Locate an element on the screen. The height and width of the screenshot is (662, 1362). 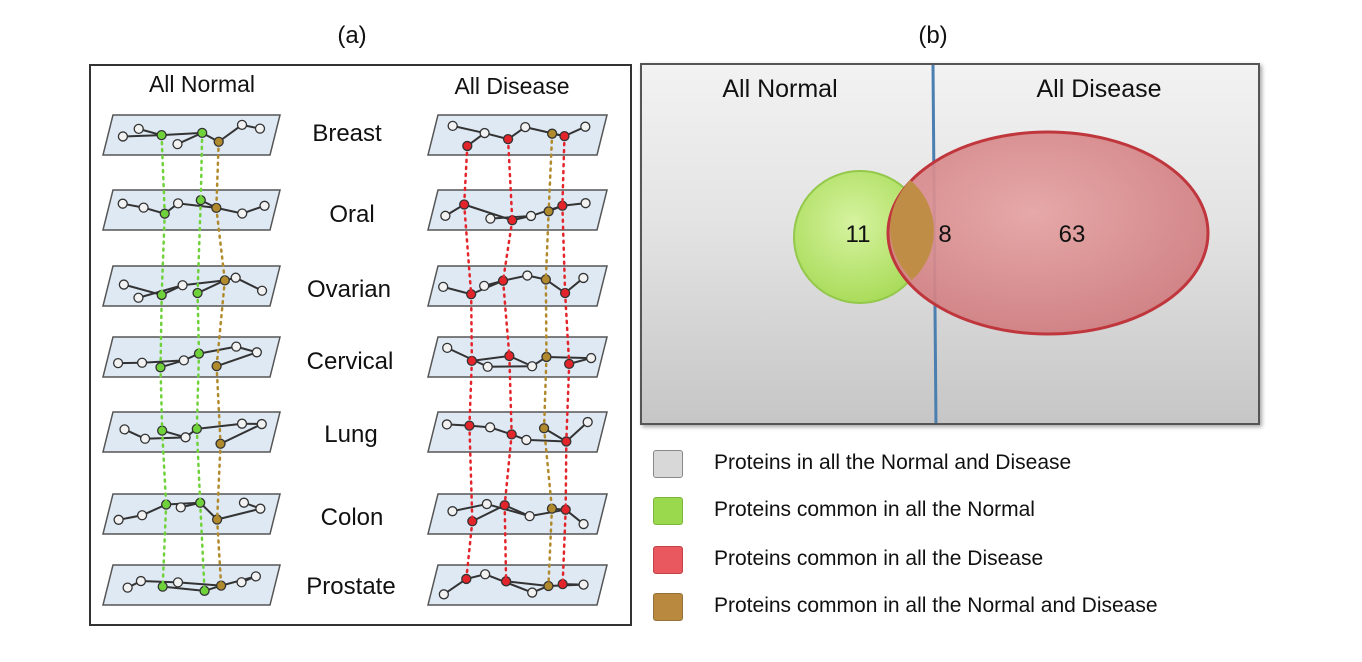
venn-normal-only-count: 11 is located at coordinates (858, 234).